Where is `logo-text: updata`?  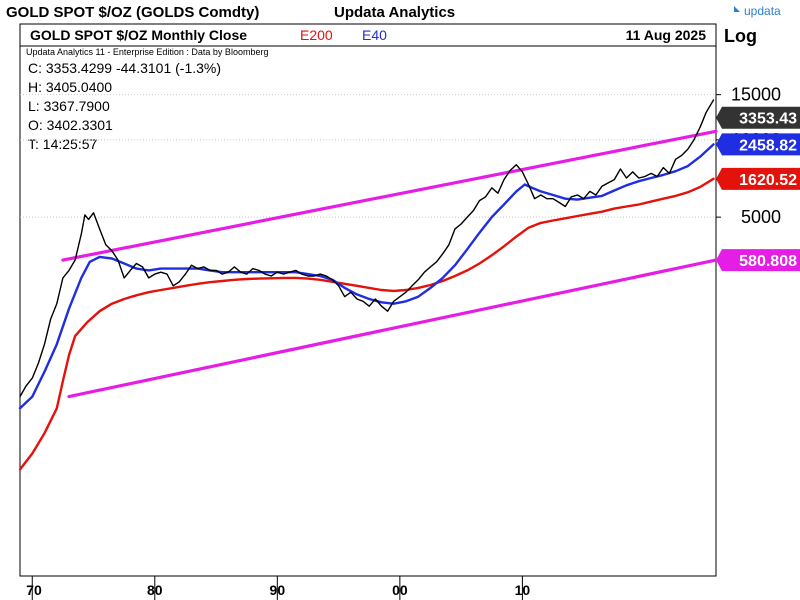 logo-text: updata is located at coordinates (762, 11).